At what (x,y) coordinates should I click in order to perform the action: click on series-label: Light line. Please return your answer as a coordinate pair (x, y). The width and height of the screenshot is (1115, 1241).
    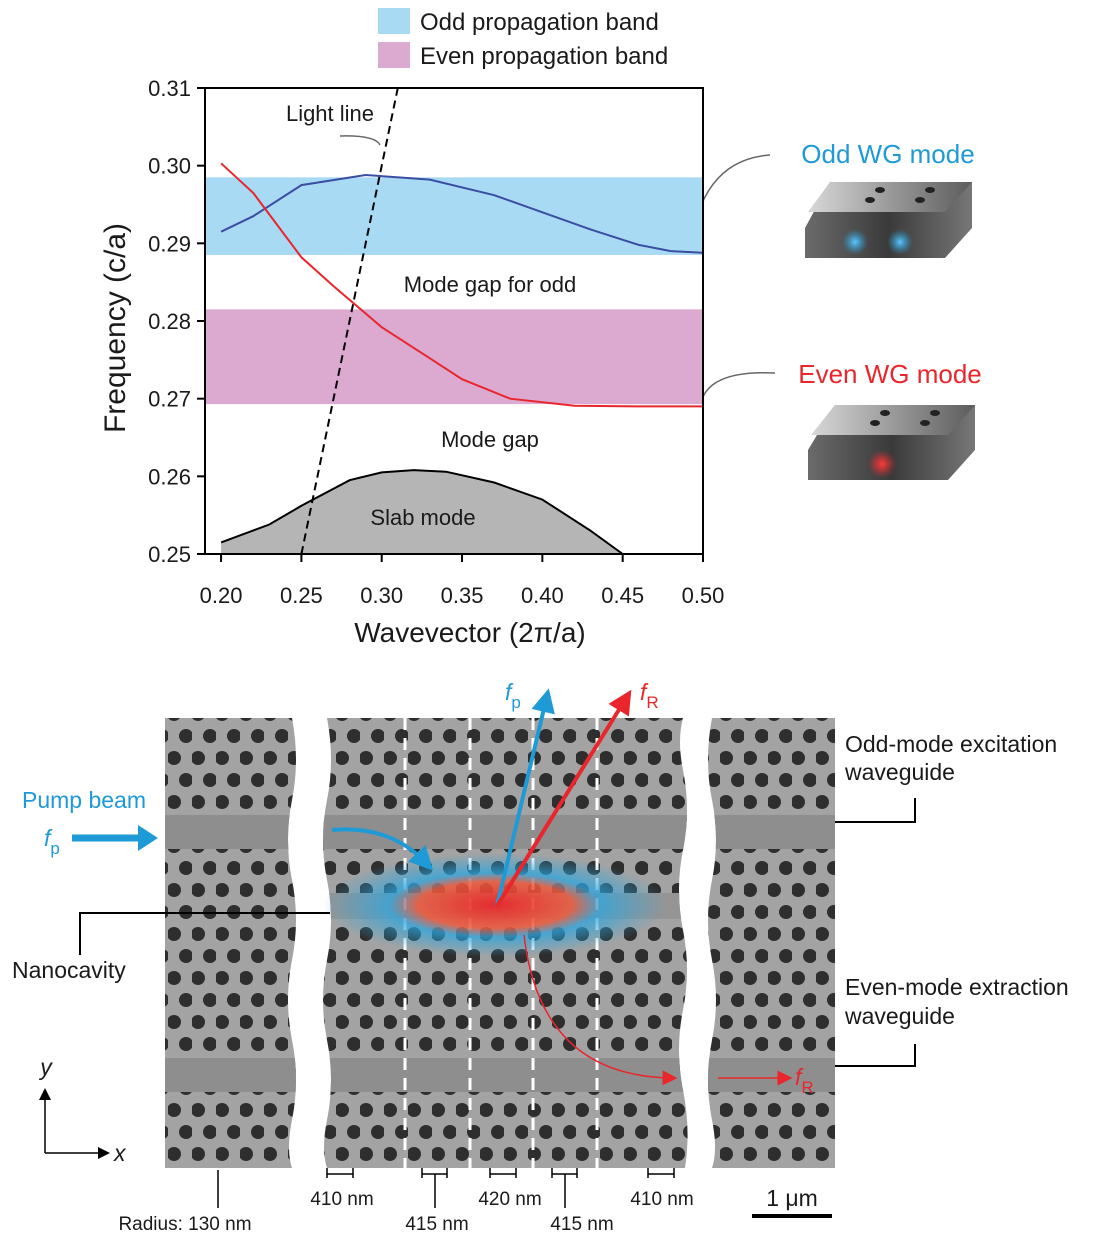
    Looking at the image, I should click on (330, 113).